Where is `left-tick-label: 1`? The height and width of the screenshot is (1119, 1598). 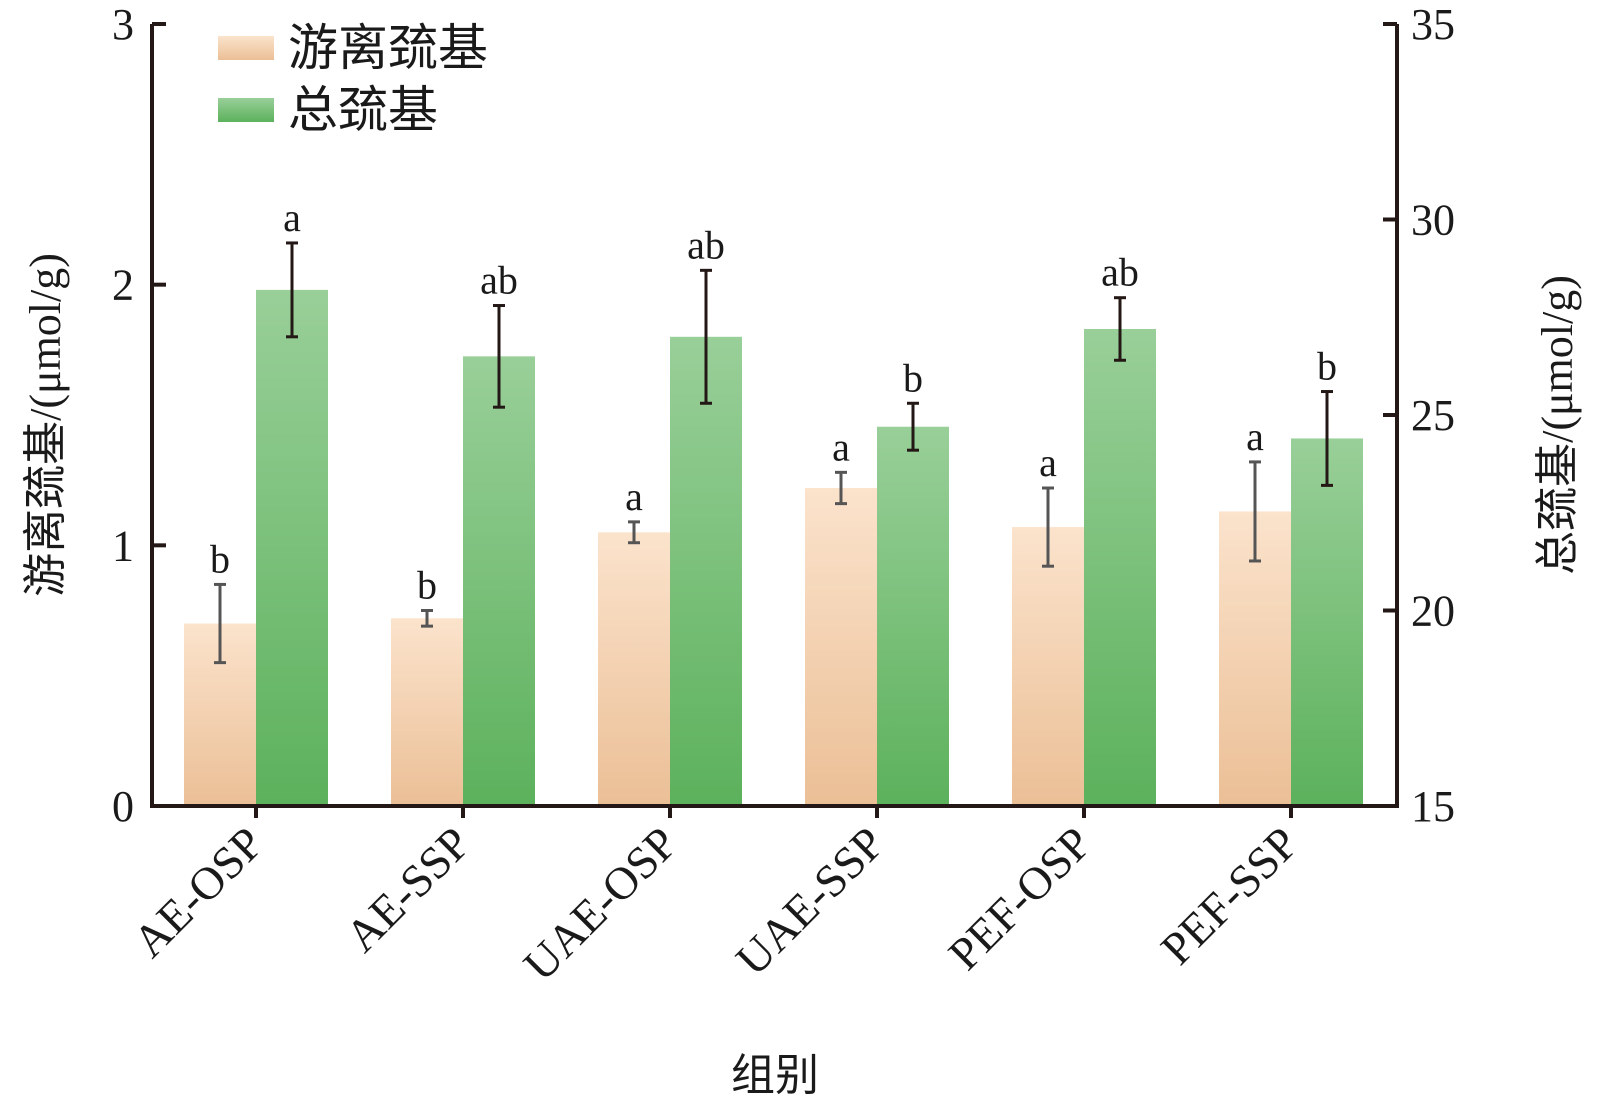 left-tick-label: 1 is located at coordinates (123, 545).